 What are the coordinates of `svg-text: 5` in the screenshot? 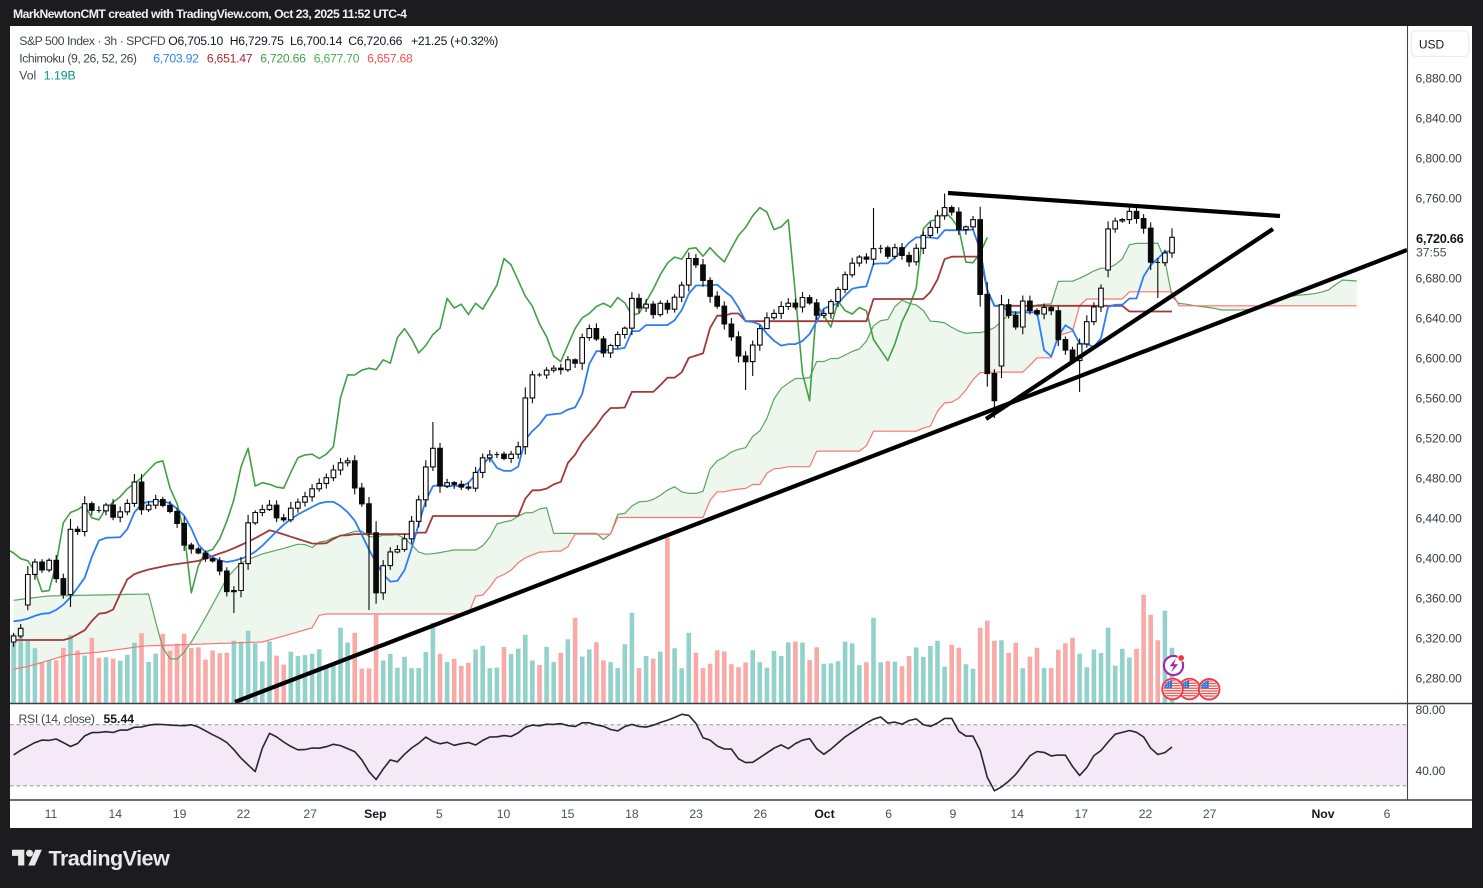 It's located at (439, 814).